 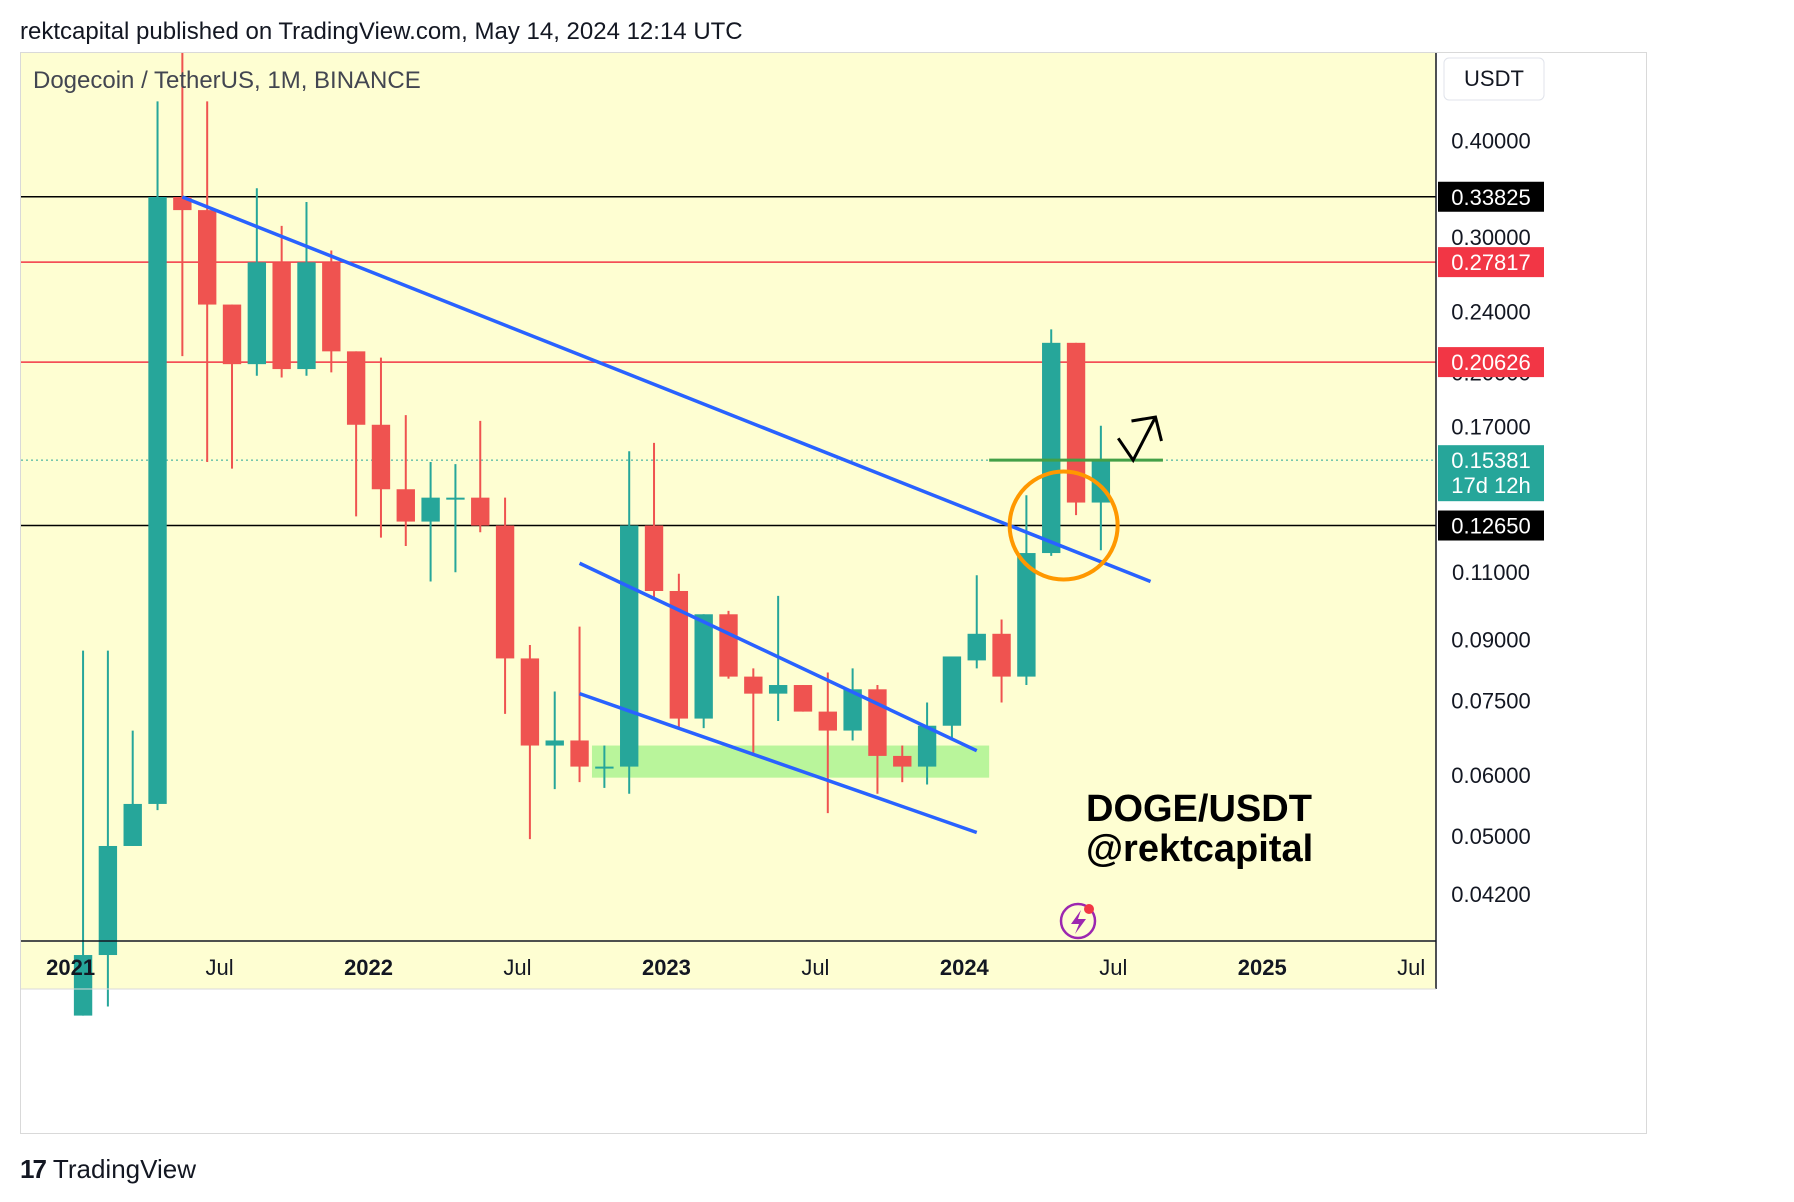 What do you see at coordinates (70, 967) in the screenshot?
I see `x-tick-label-0: 2021` at bounding box center [70, 967].